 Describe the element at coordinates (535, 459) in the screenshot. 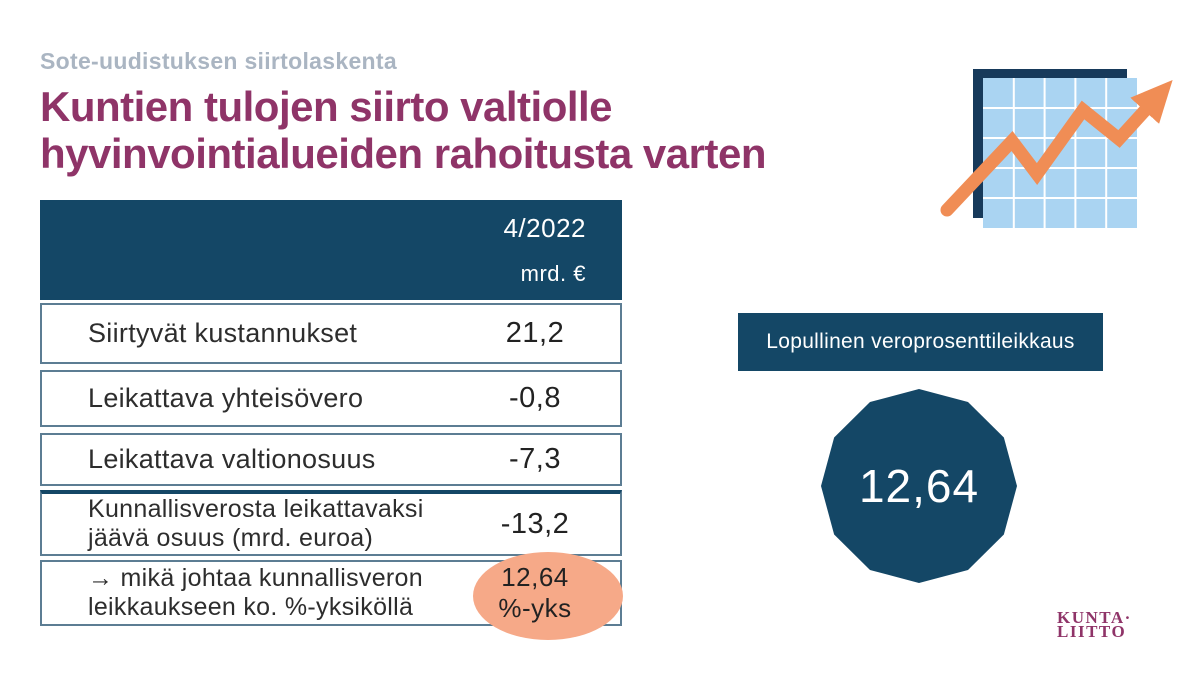

I see `row-value: -7,3` at that location.